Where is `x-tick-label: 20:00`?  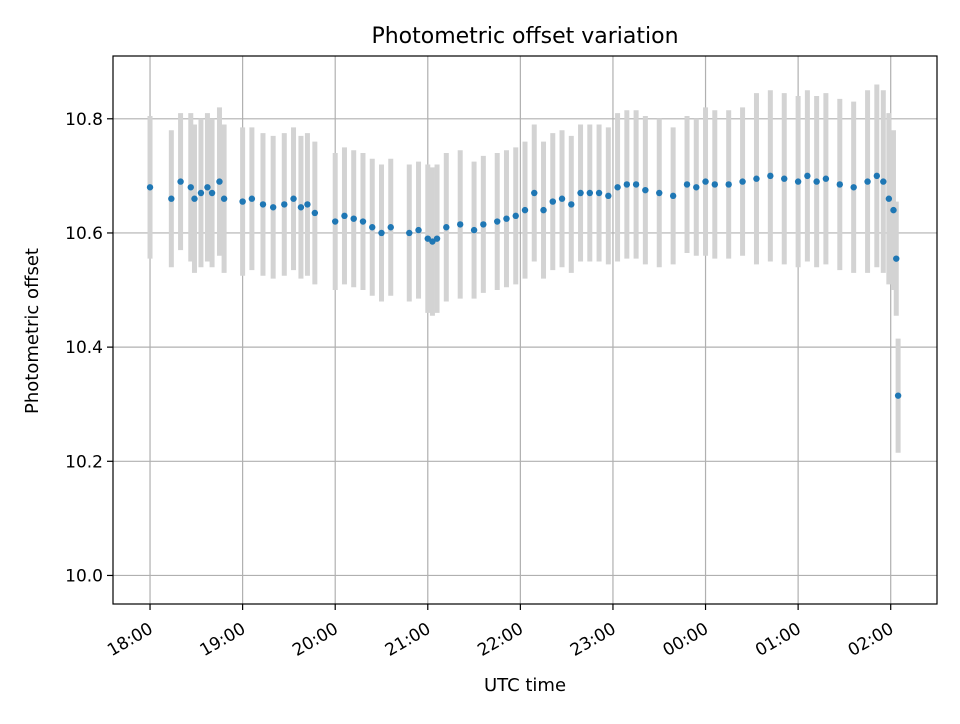
x-tick-label: 20:00 is located at coordinates (315, 640).